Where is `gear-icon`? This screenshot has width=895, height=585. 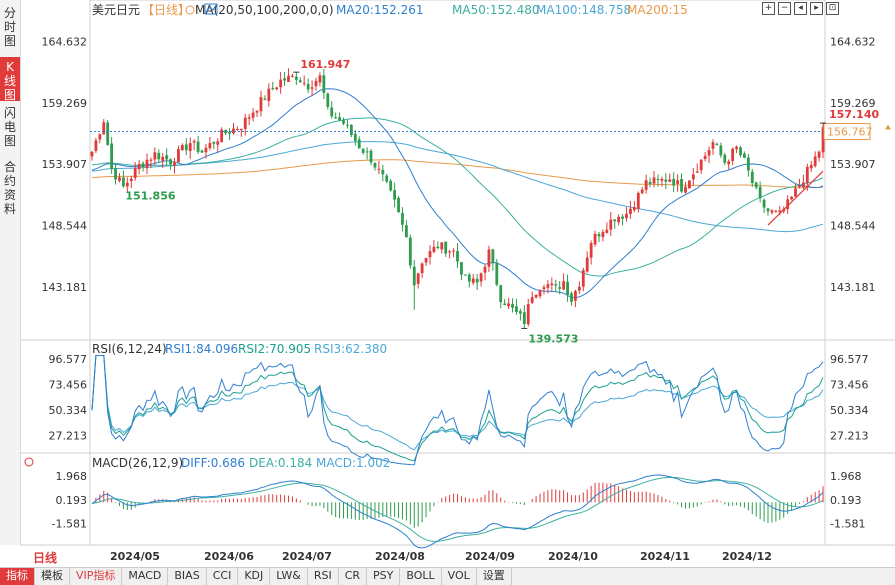
gear-icon is located at coordinates (190, 10).